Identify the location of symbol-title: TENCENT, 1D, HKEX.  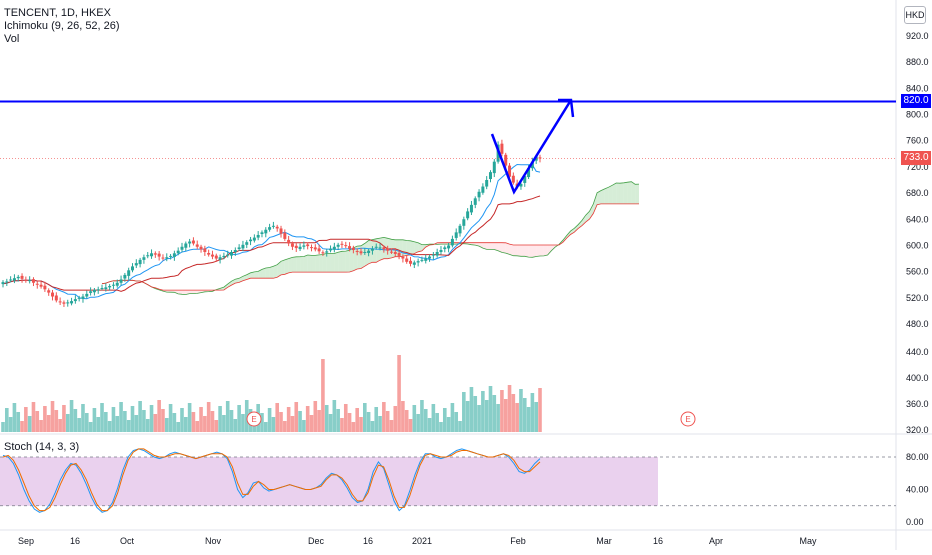
(62, 13).